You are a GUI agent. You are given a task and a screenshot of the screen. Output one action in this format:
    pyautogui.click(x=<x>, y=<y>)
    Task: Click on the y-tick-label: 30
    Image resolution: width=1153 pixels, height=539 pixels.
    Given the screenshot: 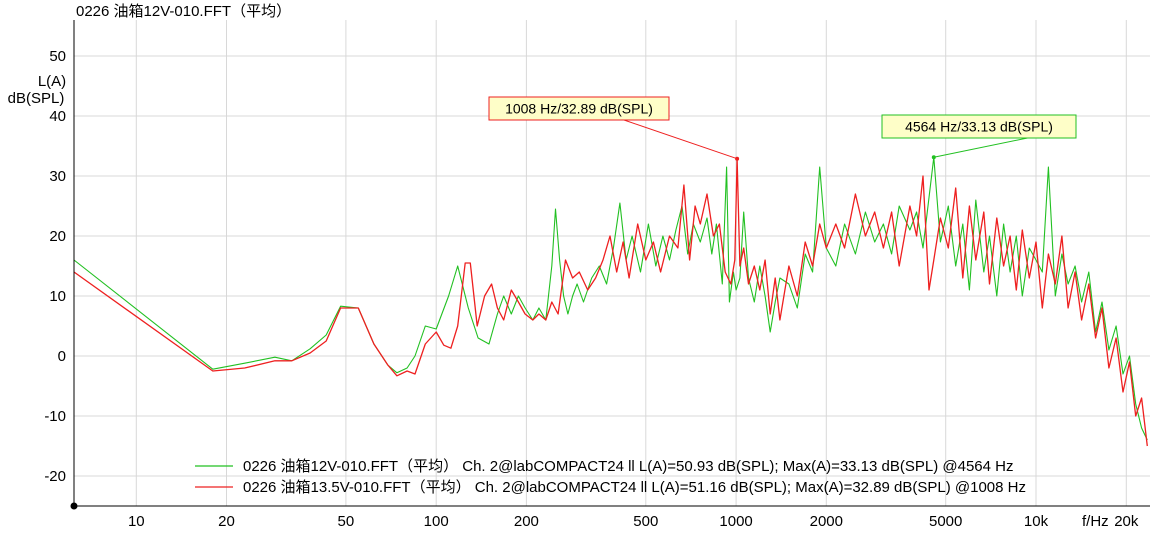 What is the action you would take?
    pyautogui.click(x=57, y=176)
    